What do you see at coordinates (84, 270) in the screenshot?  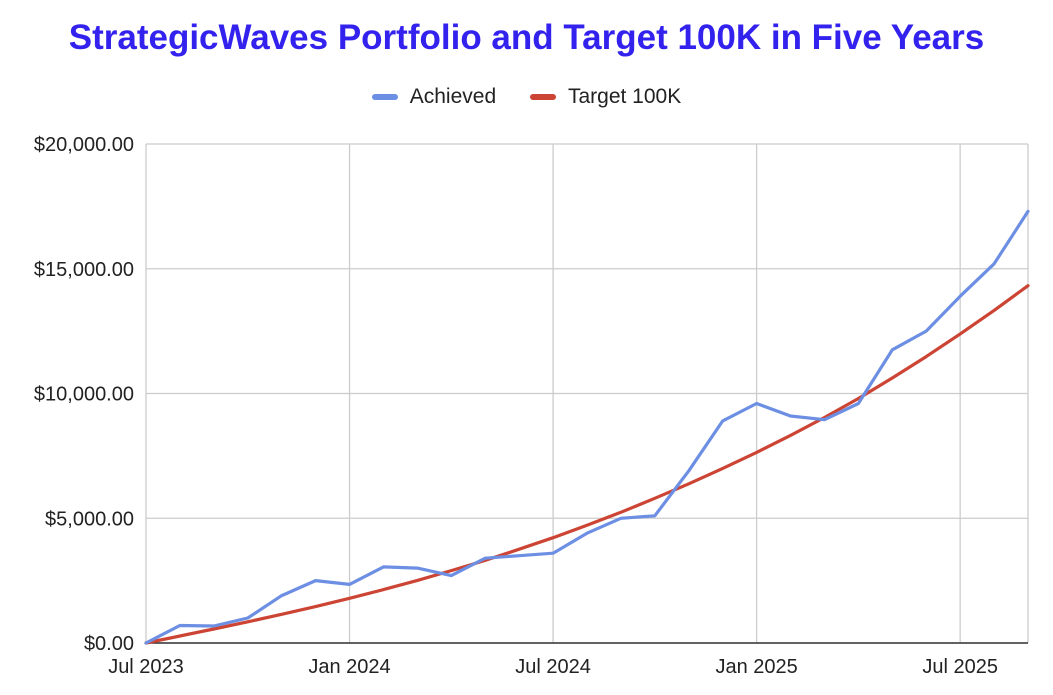 I see `y-tick-label: $15,000.00` at bounding box center [84, 270].